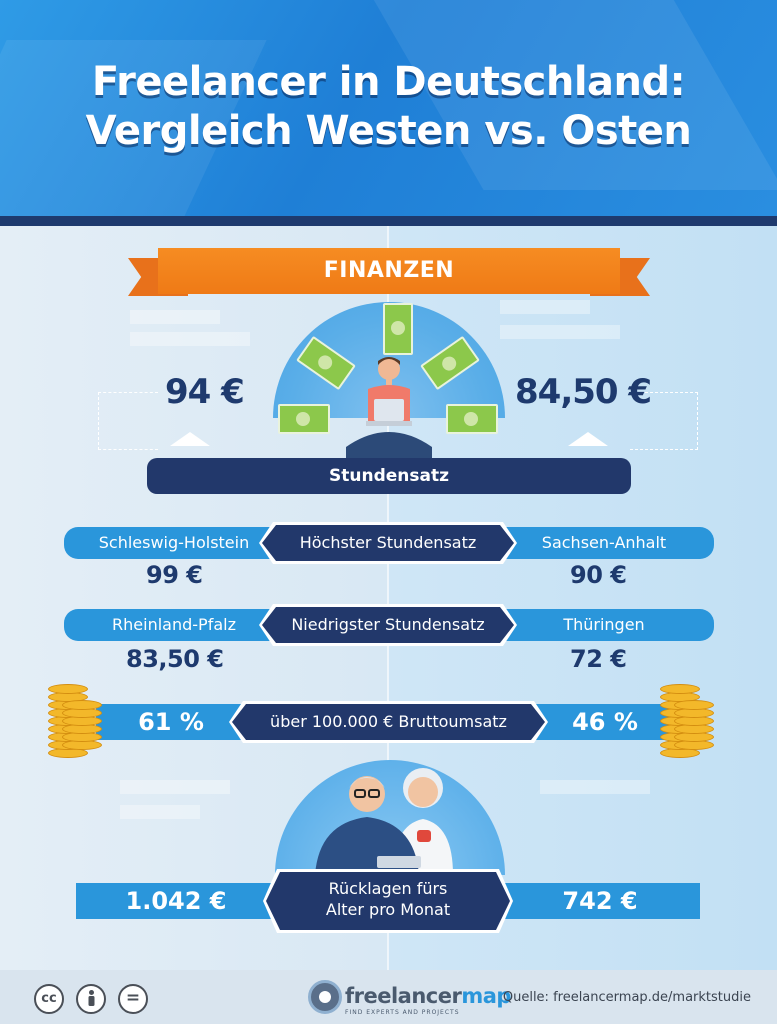  I want to click on lowest-west-value: 83,50 €, so click(175, 659).